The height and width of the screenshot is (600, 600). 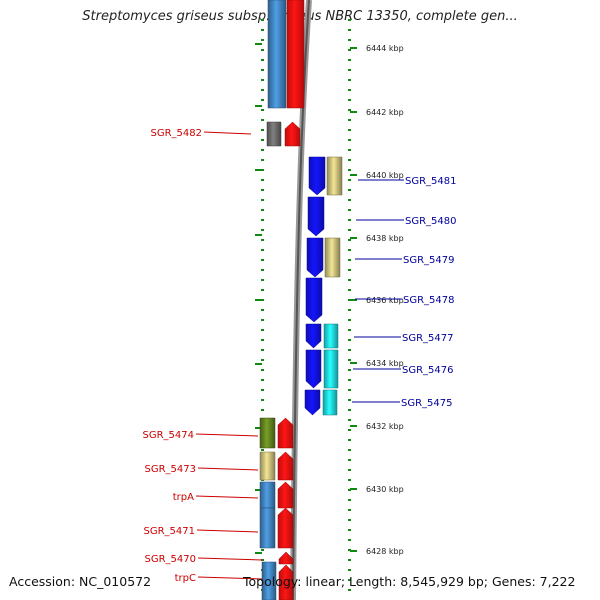 I want to click on gene-label-sgr_5476: SGR_5476, so click(x=428, y=370).